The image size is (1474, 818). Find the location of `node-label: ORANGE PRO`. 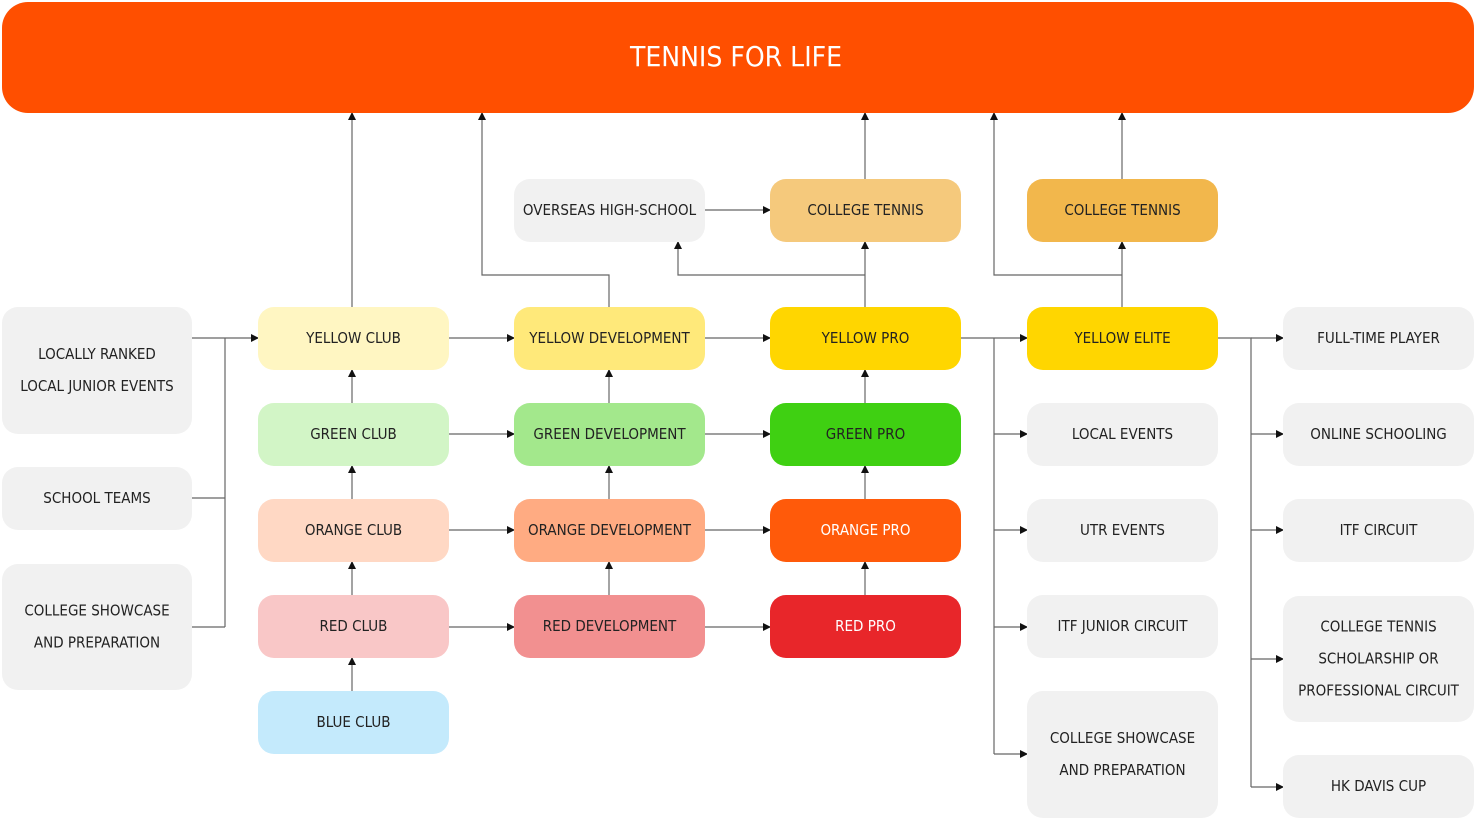

node-label: ORANGE PRO is located at coordinates (865, 530).